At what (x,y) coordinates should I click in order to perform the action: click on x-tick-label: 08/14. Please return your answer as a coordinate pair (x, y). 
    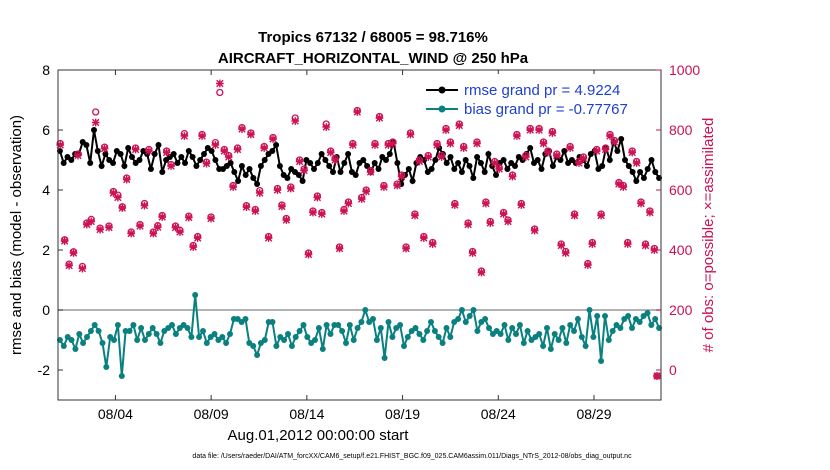
    Looking at the image, I should click on (306, 414).